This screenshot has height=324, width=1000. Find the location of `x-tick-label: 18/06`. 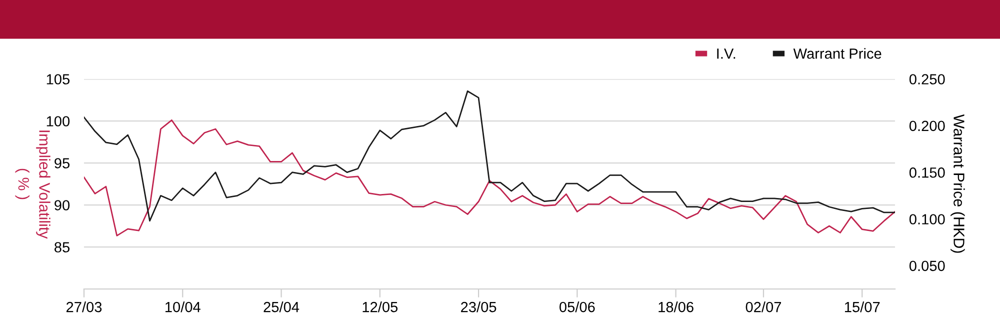

x-tick-label: 18/06 is located at coordinates (676, 307).